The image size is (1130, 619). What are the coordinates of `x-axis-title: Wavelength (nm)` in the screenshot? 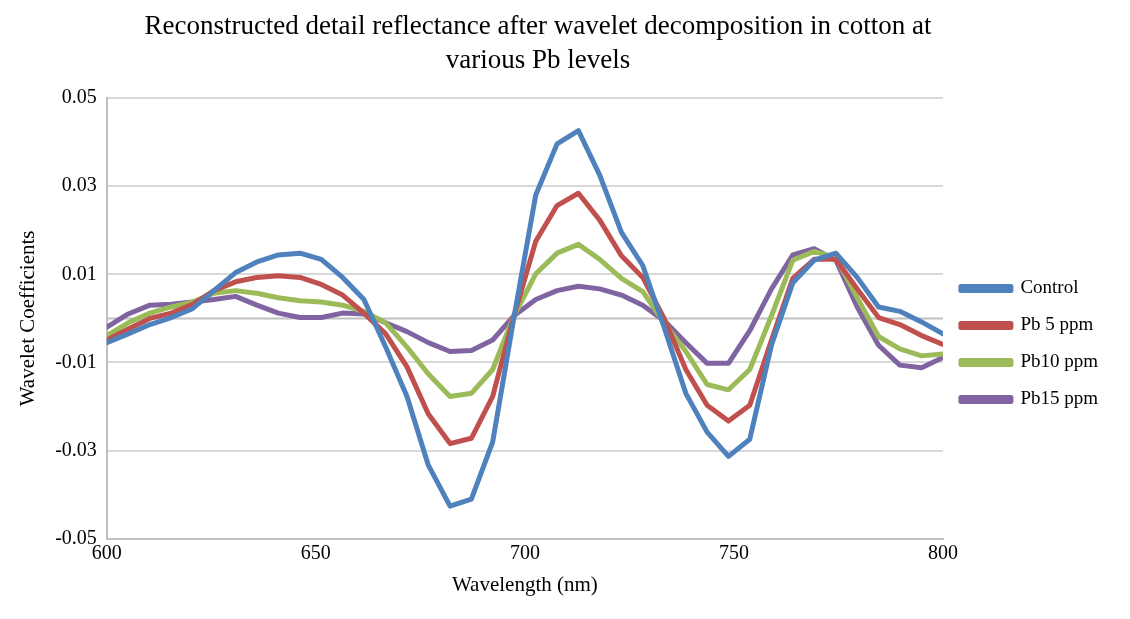 It's located at (524, 583).